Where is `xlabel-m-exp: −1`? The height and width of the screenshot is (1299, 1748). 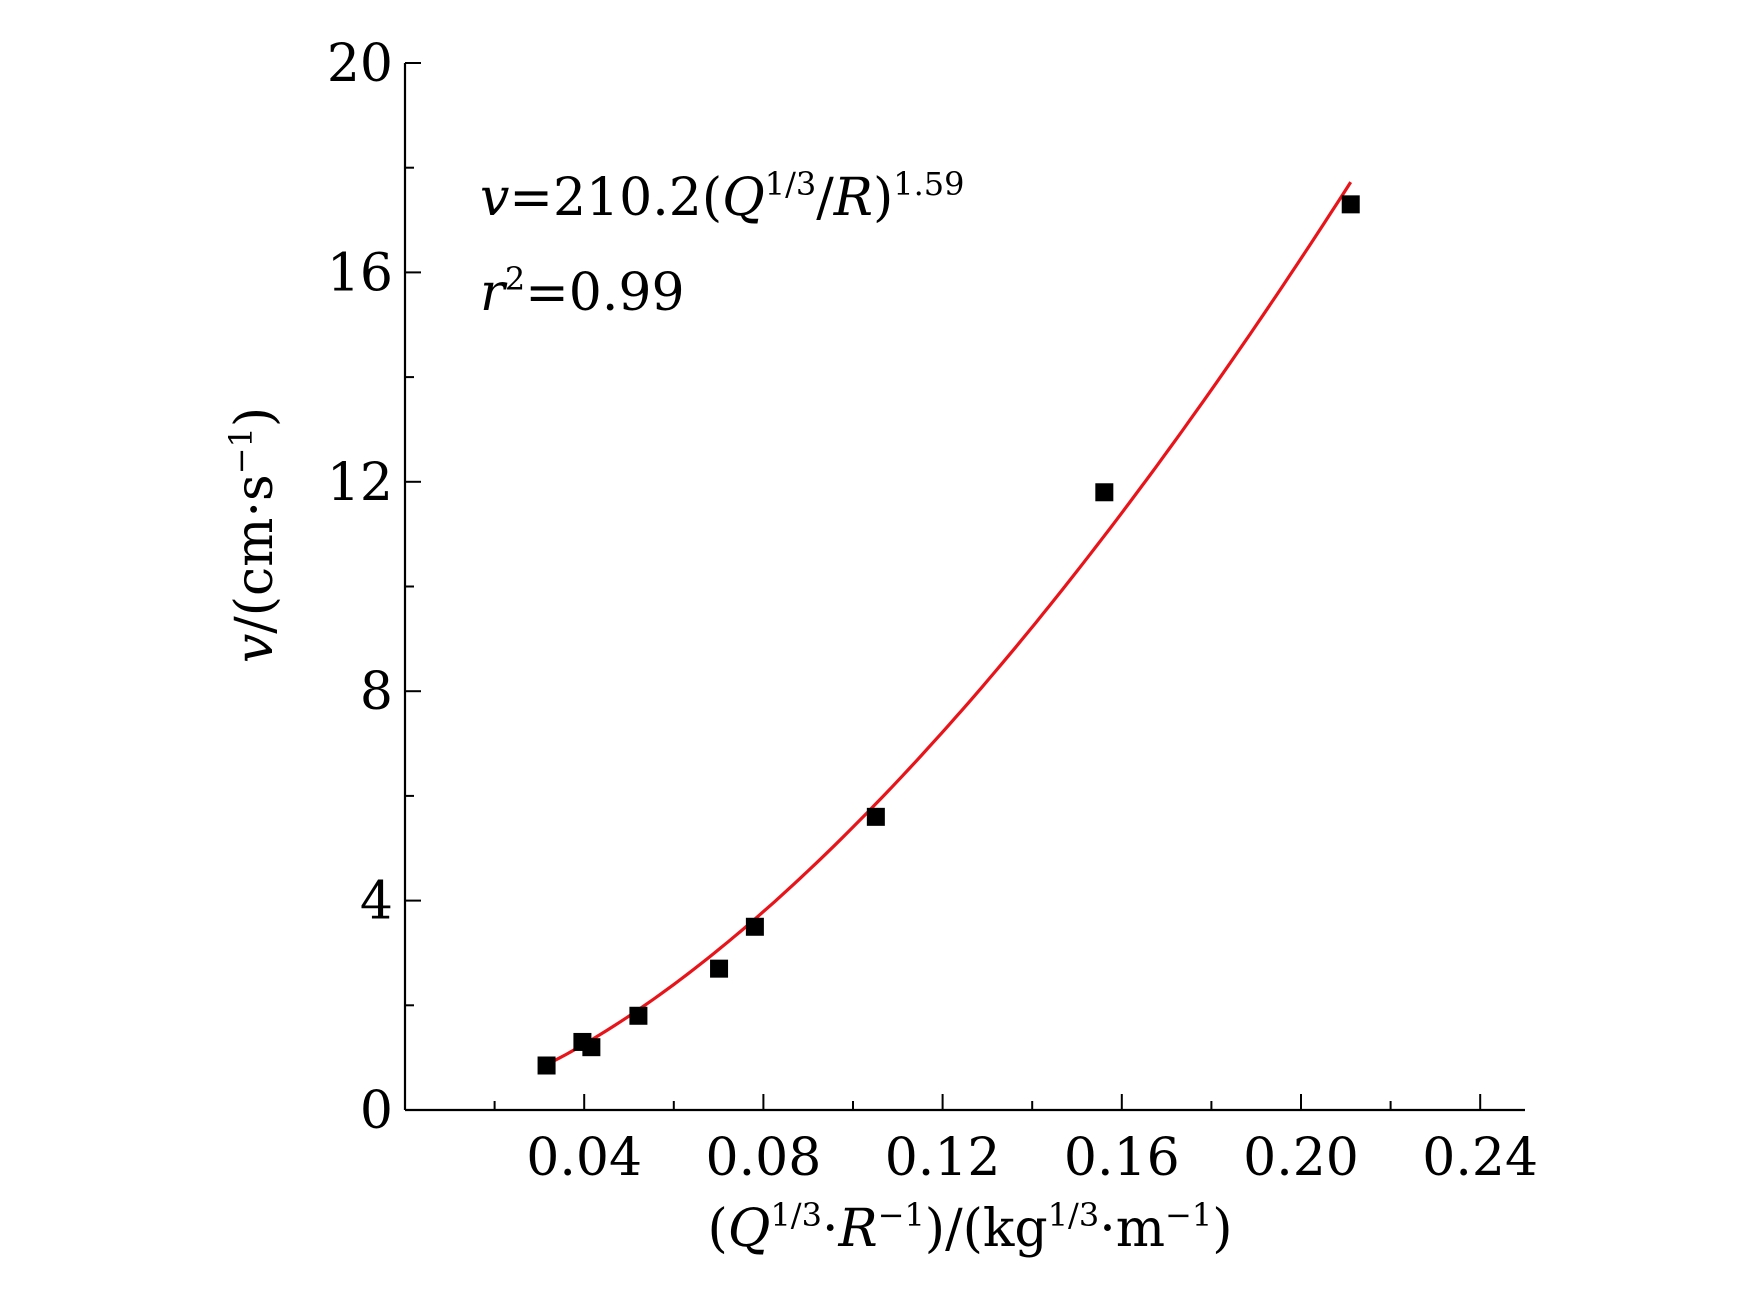
xlabel-m-exp: −1 is located at coordinates (1188, 1215).